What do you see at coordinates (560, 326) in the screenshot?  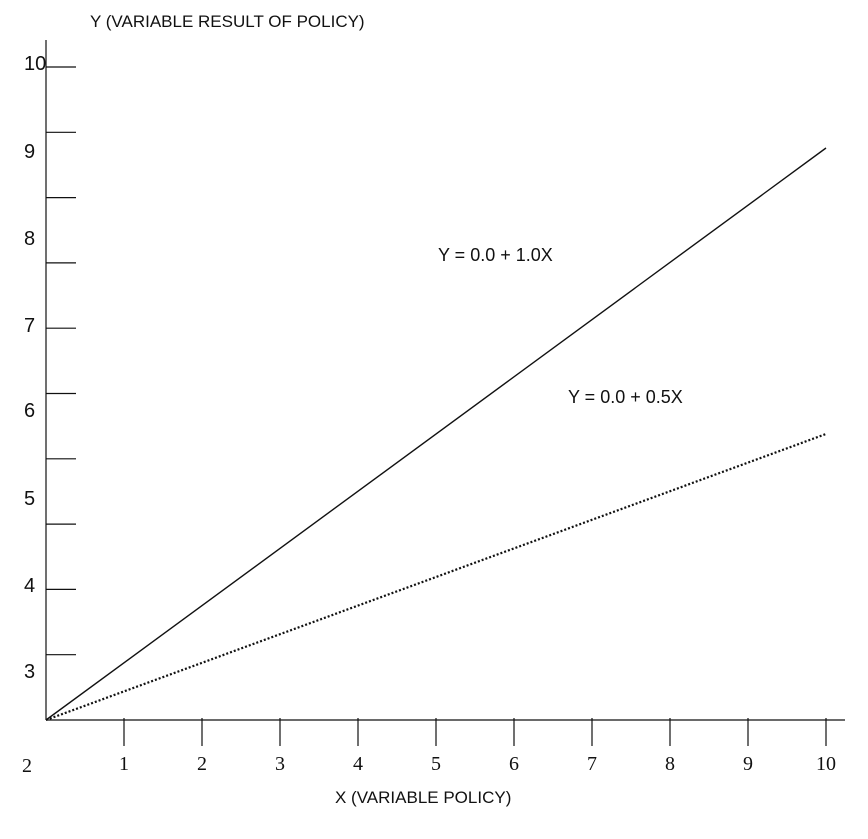 I see `series-labels: Y = 0.0 + 1.0X Y = 0.0 + 0.5X` at bounding box center [560, 326].